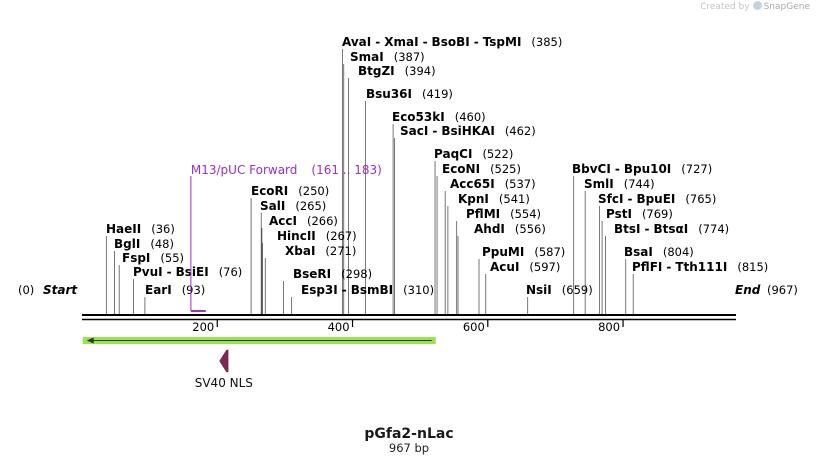 The width and height of the screenshot is (818, 464). What do you see at coordinates (387, 57) in the screenshot?
I see `enzyme-site: SmaI (387)` at bounding box center [387, 57].